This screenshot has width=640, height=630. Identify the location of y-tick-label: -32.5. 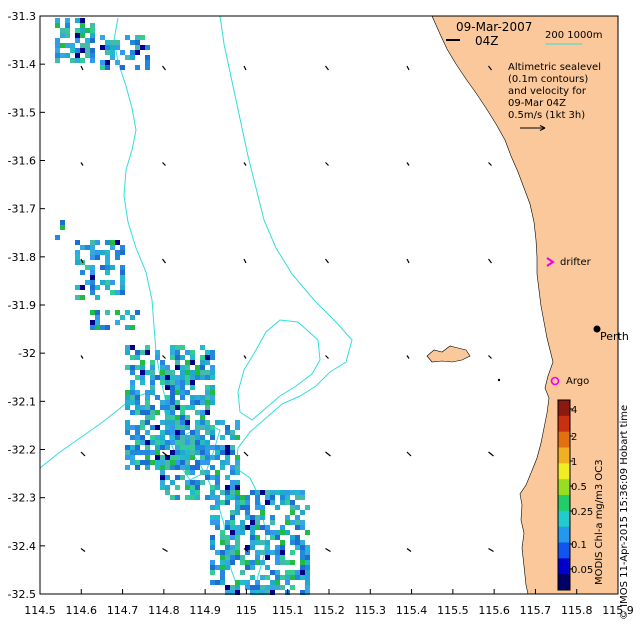
(22, 594).